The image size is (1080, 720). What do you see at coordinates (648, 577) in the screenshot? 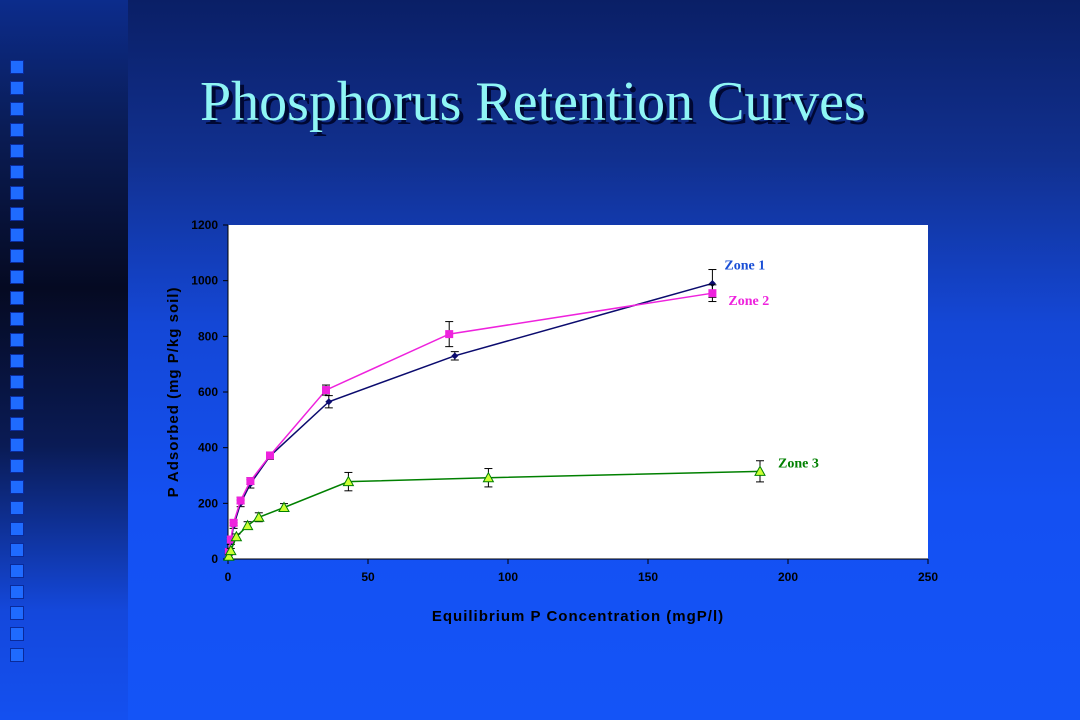
I see `x-tick-label: 150` at bounding box center [648, 577].